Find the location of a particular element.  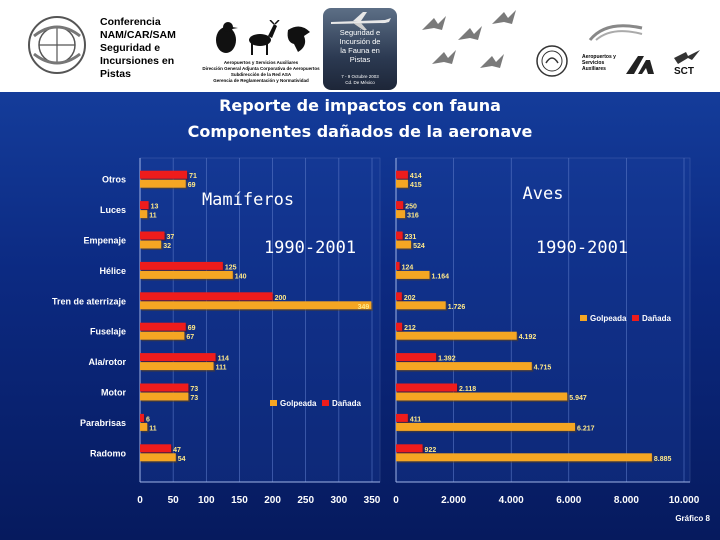

data-label-danada: 414 is located at coordinates (416, 176).